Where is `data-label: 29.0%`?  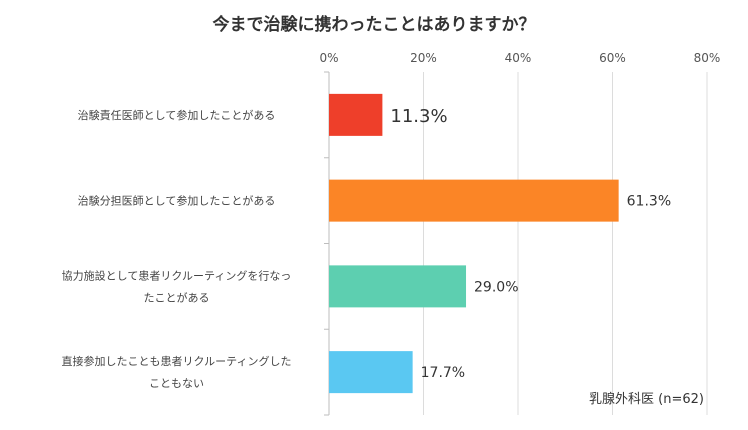
data-label: 29.0% is located at coordinates (496, 287).